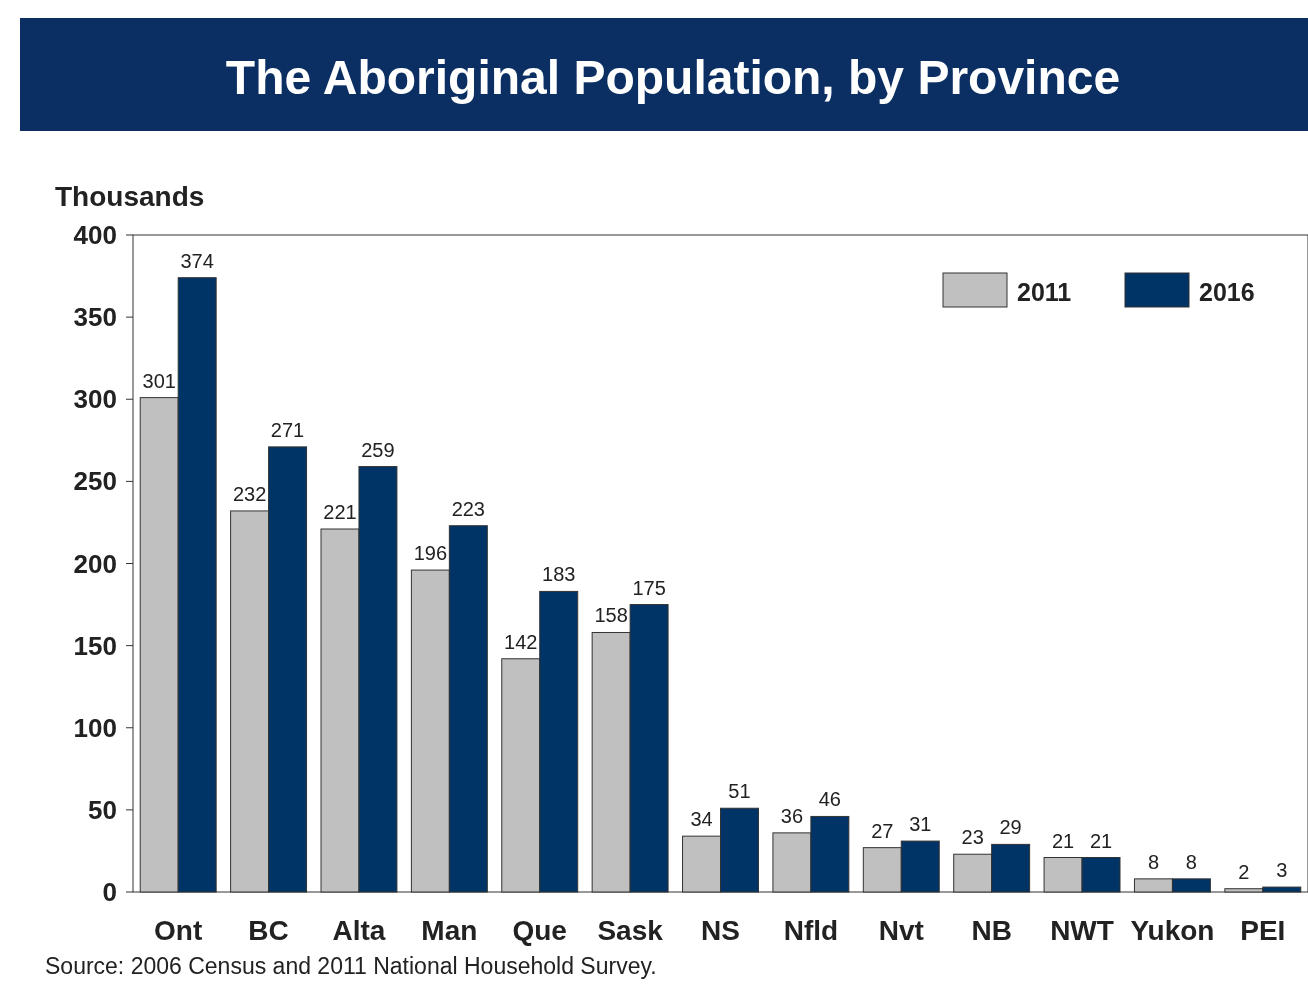 Image resolution: width=1308 pixels, height=991 pixels. What do you see at coordinates (351, 966) in the screenshot?
I see `source-note: Source: 2006 Census and 2011 National Household Survey.` at bounding box center [351, 966].